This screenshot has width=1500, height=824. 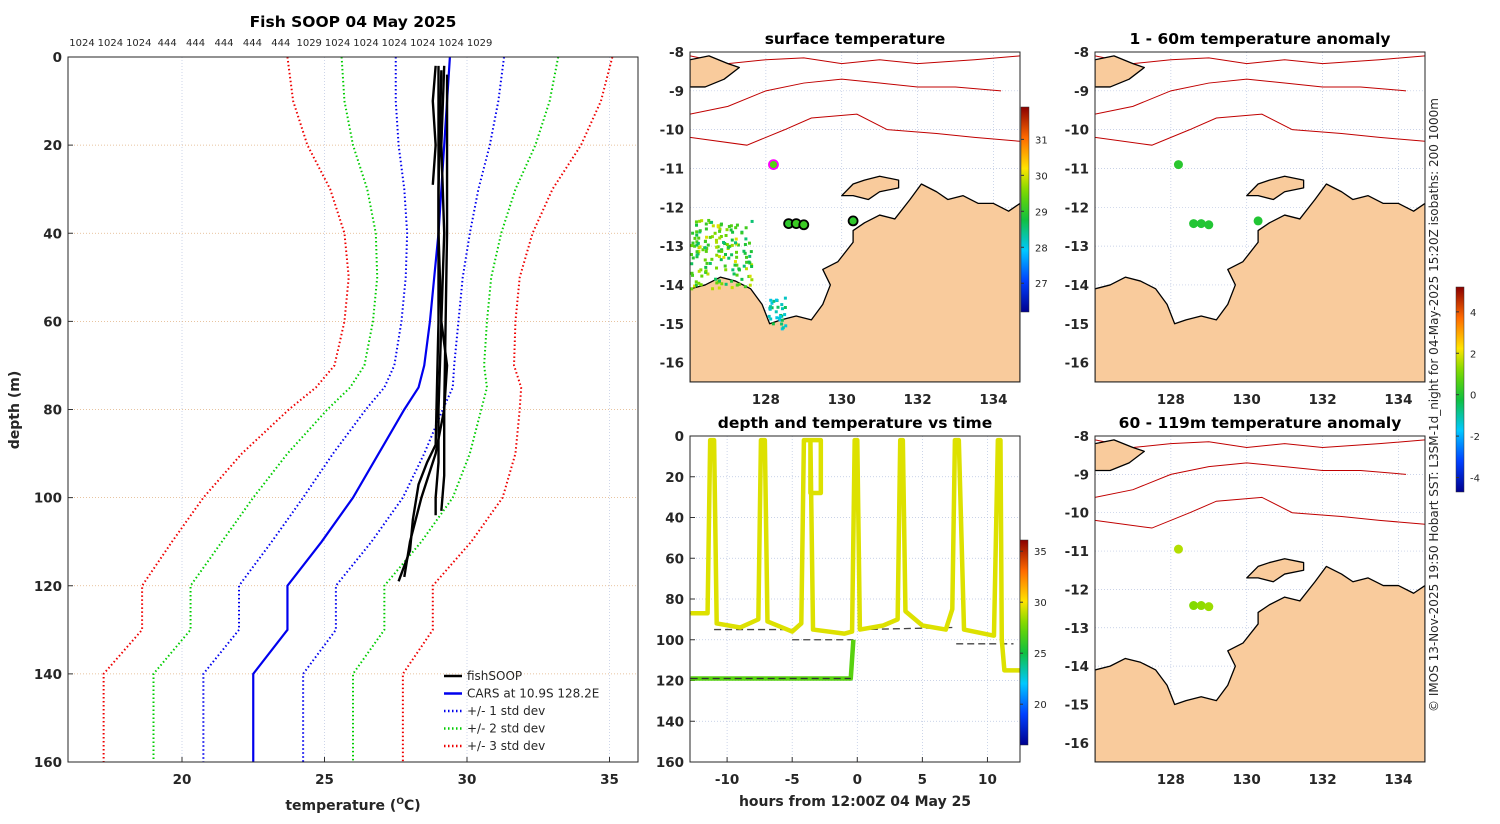 I want to click on lat-tick-label: -16, so click(x=672, y=364).